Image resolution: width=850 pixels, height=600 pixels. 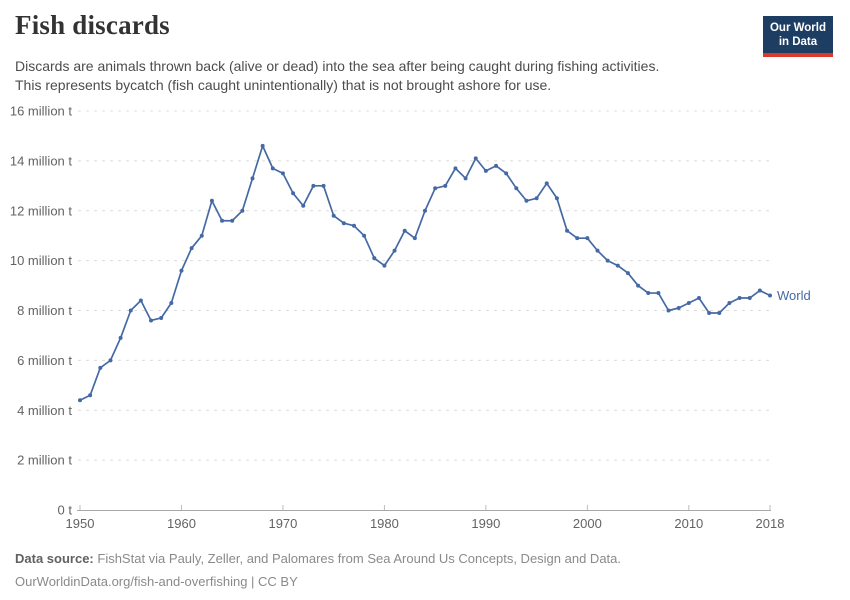 I want to click on y-tick-label: 10 million t, so click(x=41, y=260).